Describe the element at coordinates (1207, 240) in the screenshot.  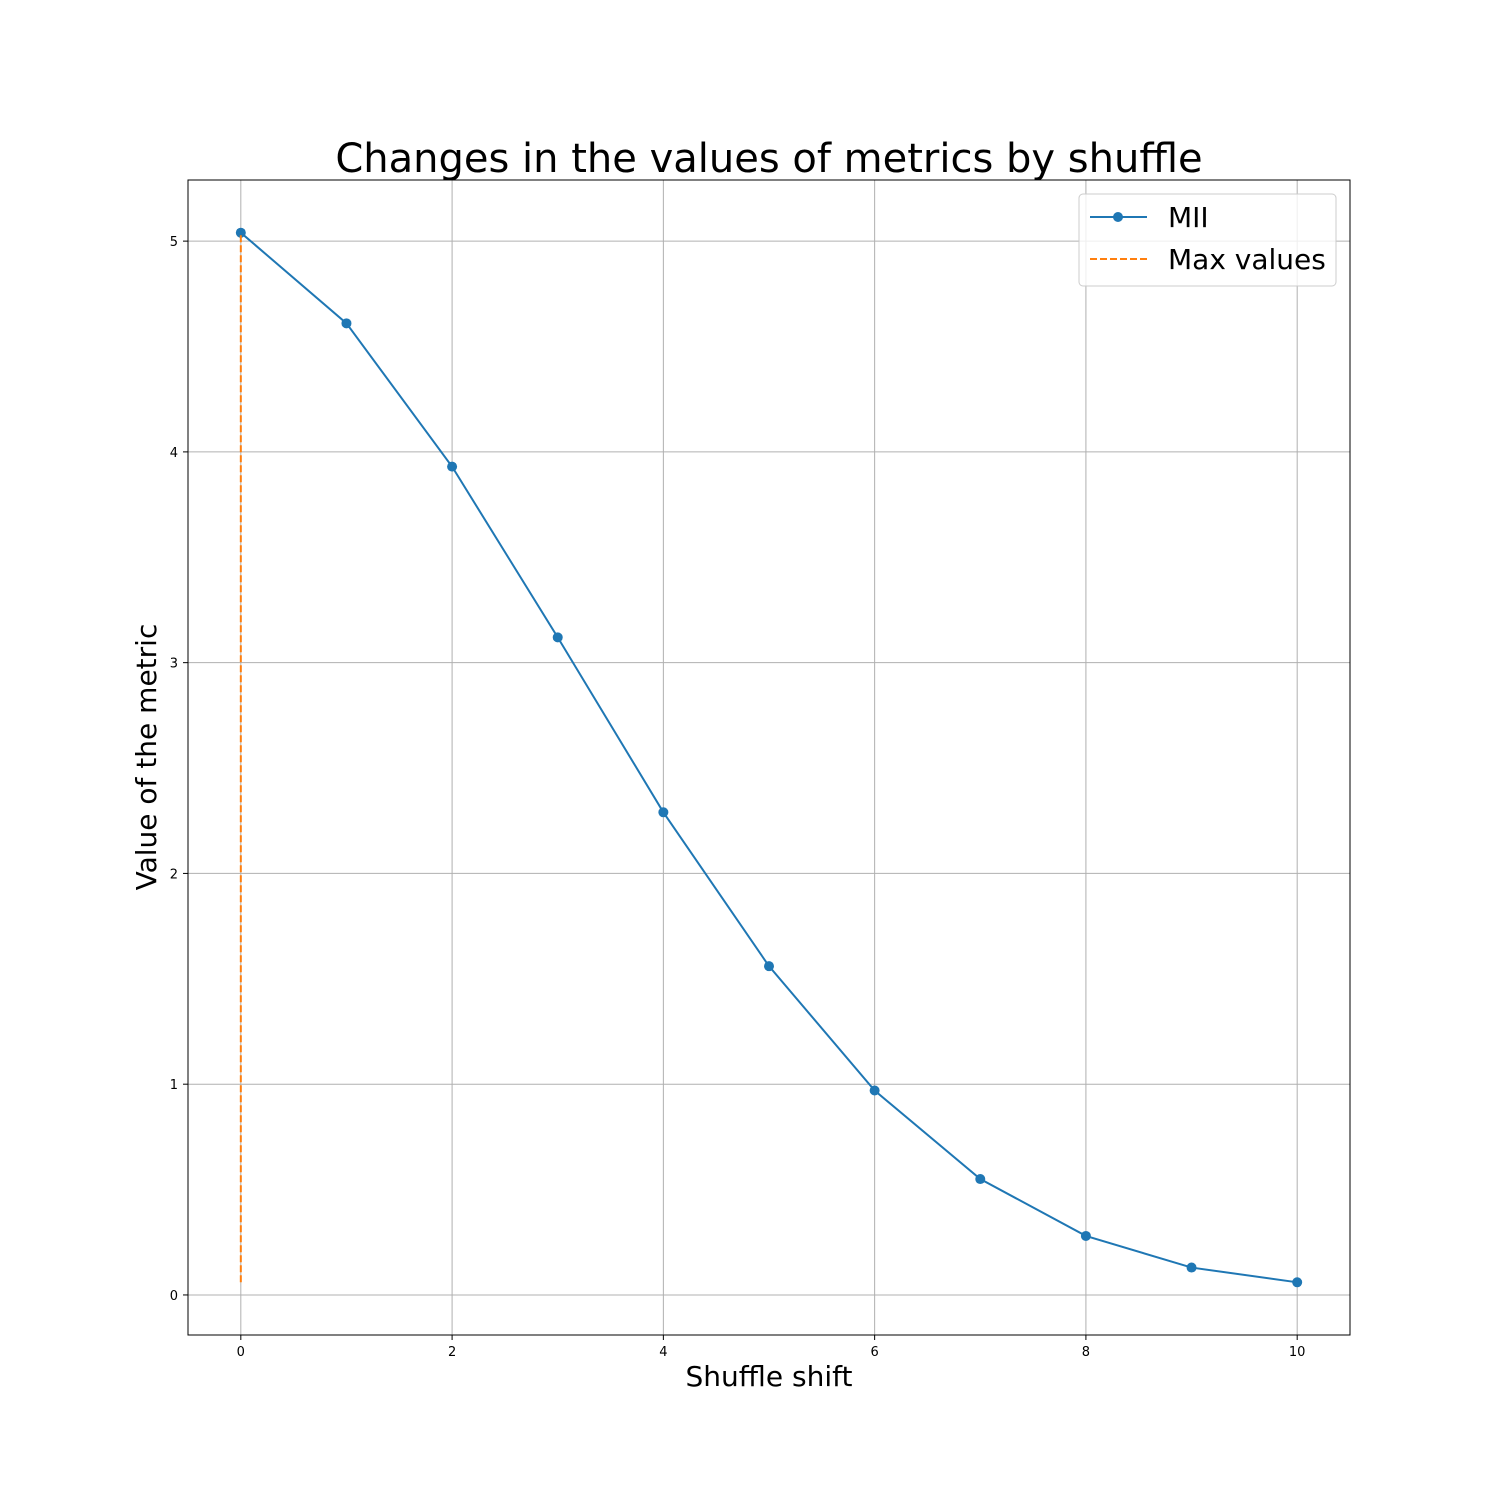
I see `legend: MII Max values` at that location.